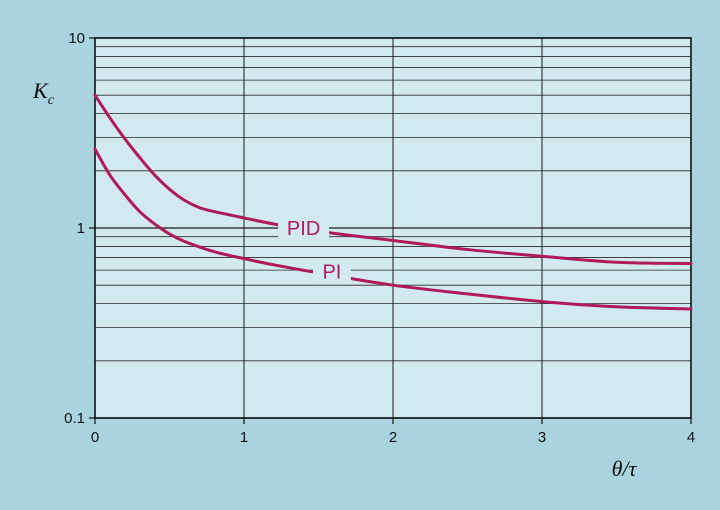 The height and width of the screenshot is (510, 720). Describe the element at coordinates (625, 468) in the screenshot. I see `x-axis-label: θ/τ` at that location.